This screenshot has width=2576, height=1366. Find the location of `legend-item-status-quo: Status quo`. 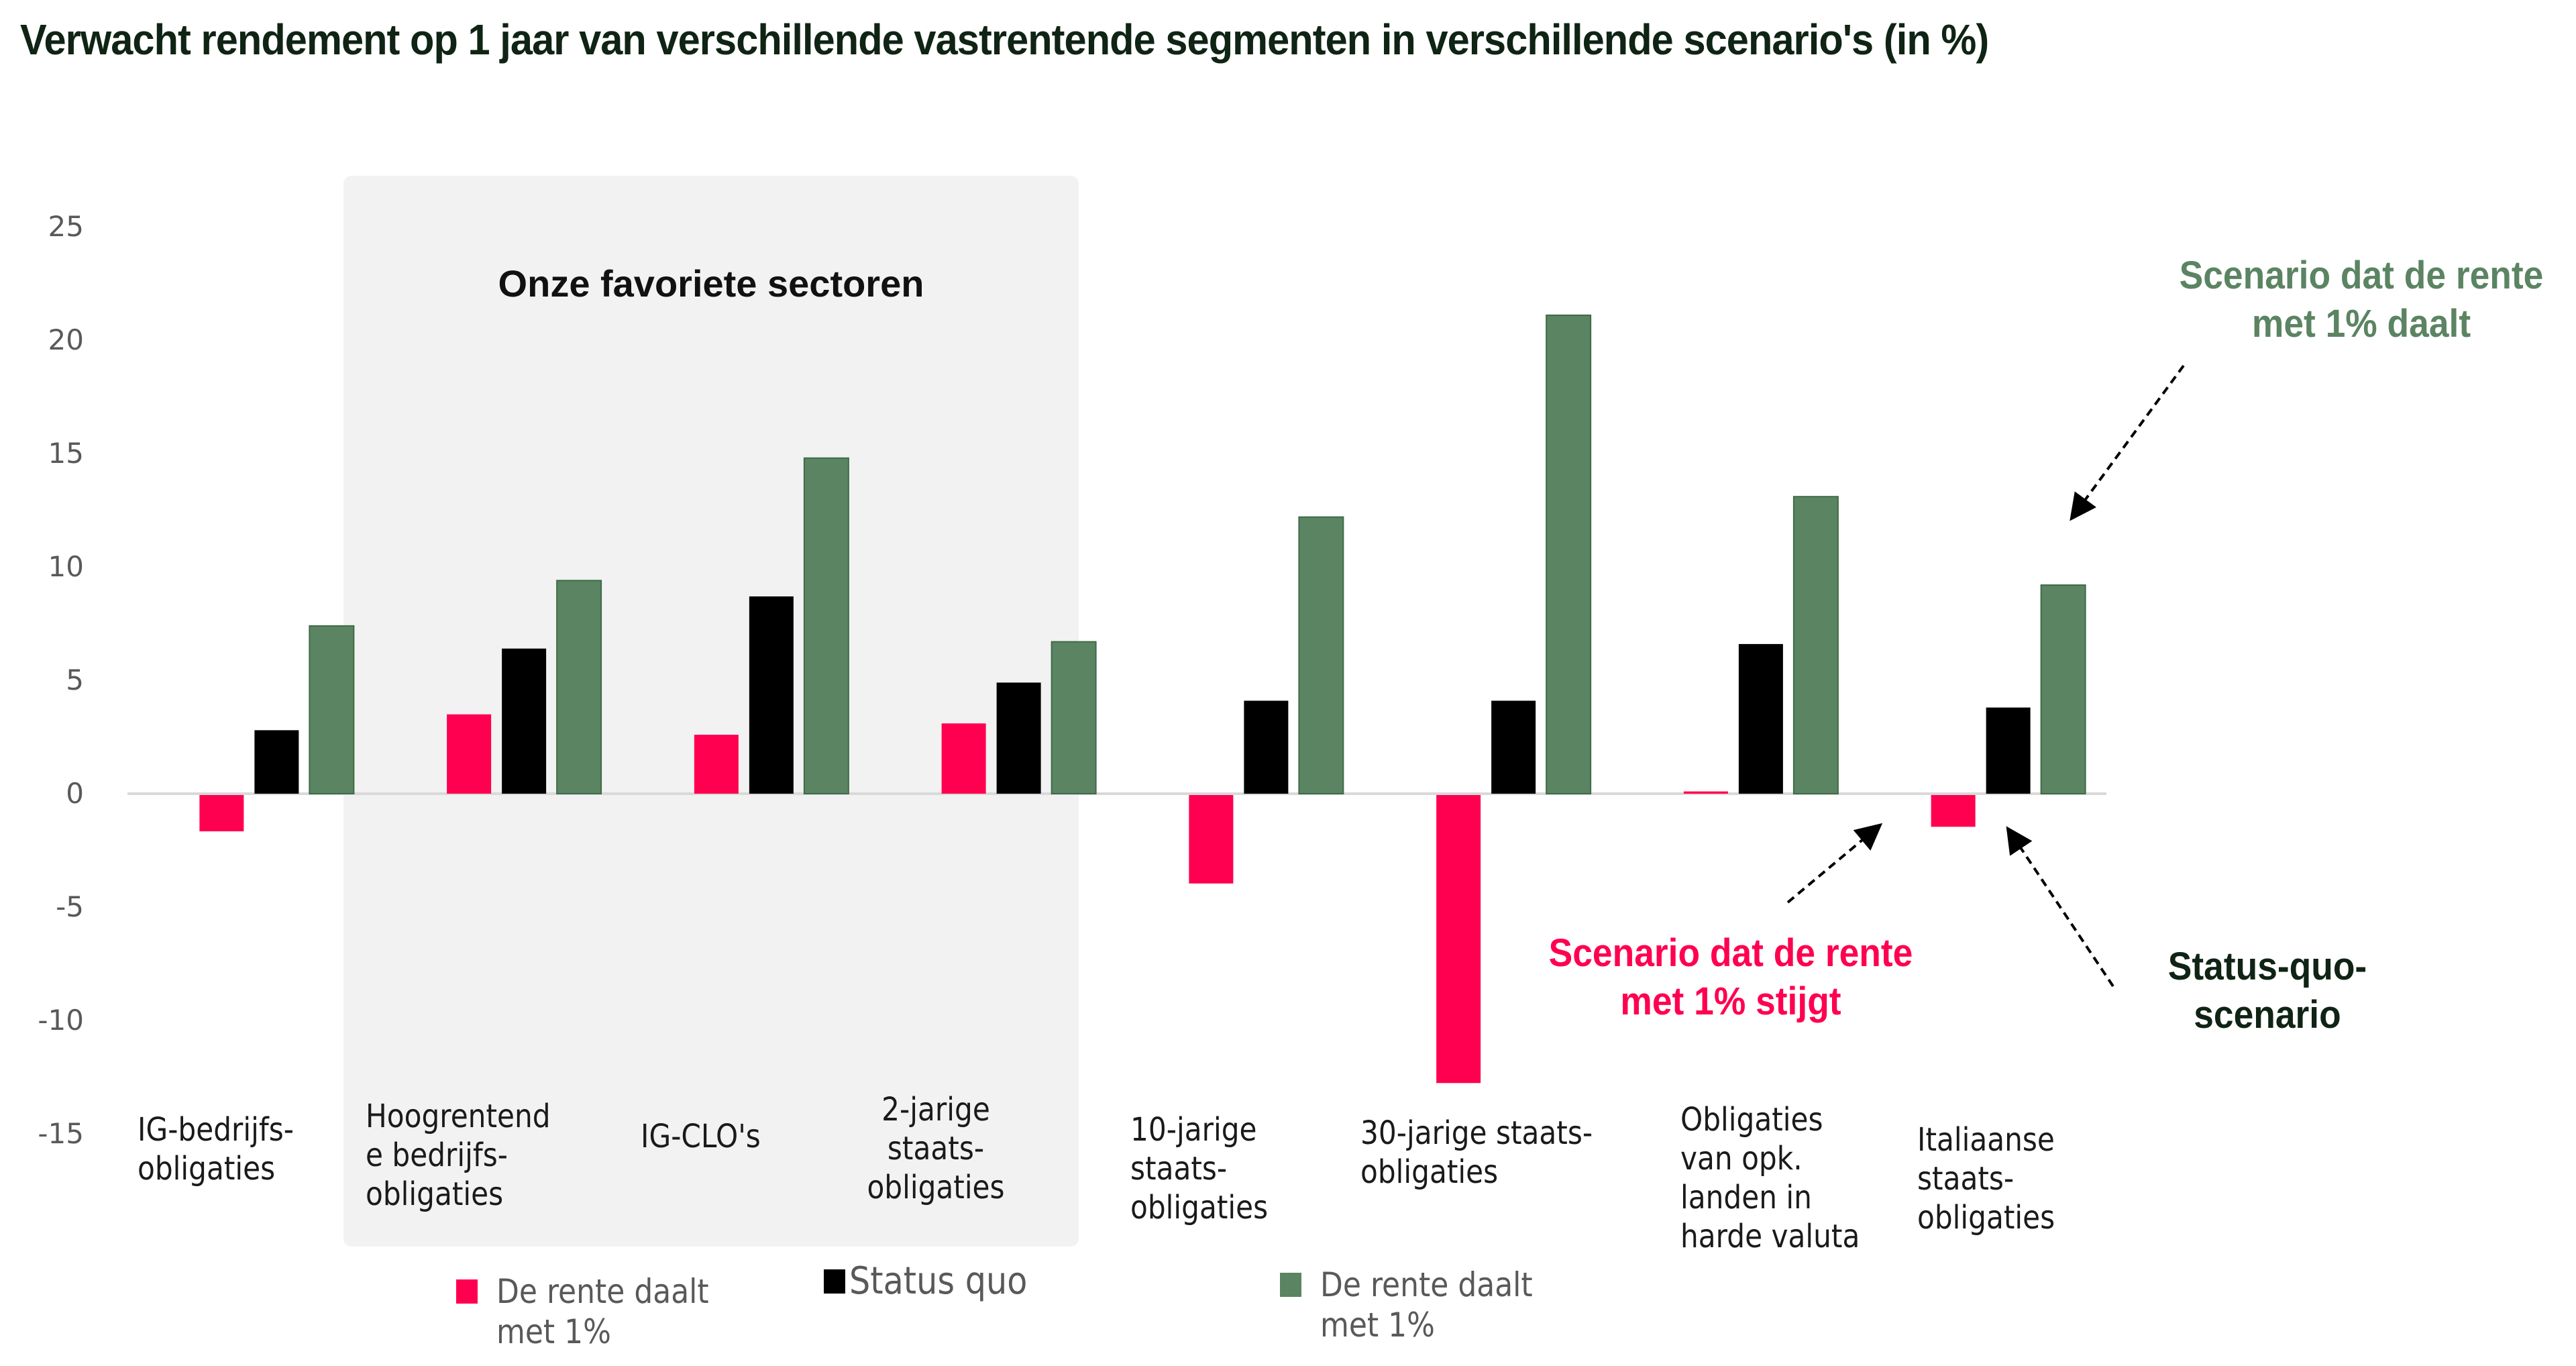

legend-item-status-quo: Status quo is located at coordinates (938, 1282).